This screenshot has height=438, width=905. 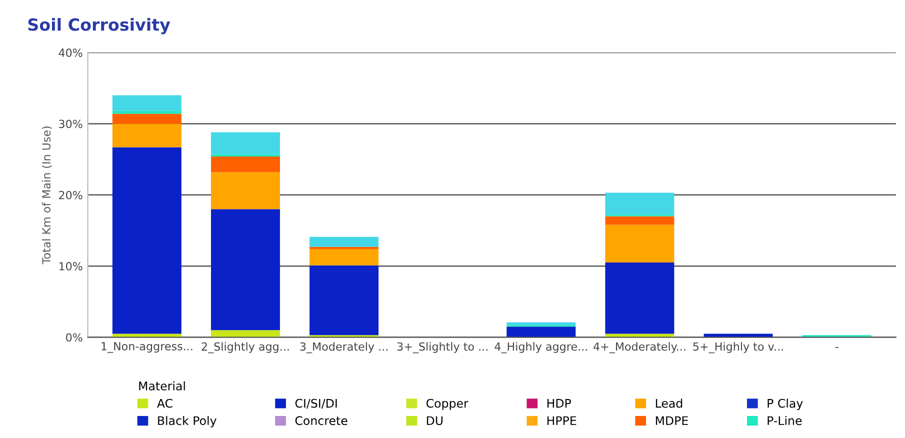 I want to click on y-tick-label: 20%, so click(x=70, y=195).